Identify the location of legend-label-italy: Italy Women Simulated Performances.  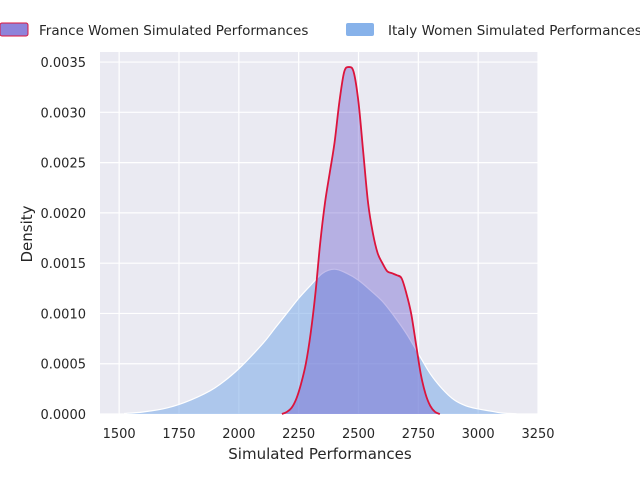
(514, 31).